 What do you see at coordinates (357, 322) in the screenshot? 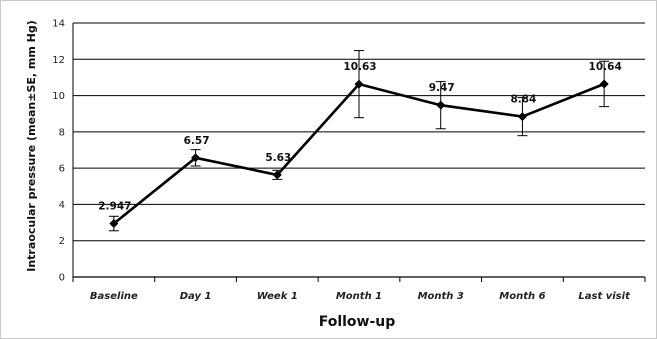
I see `x-axis-title: Follow-up` at bounding box center [357, 322].